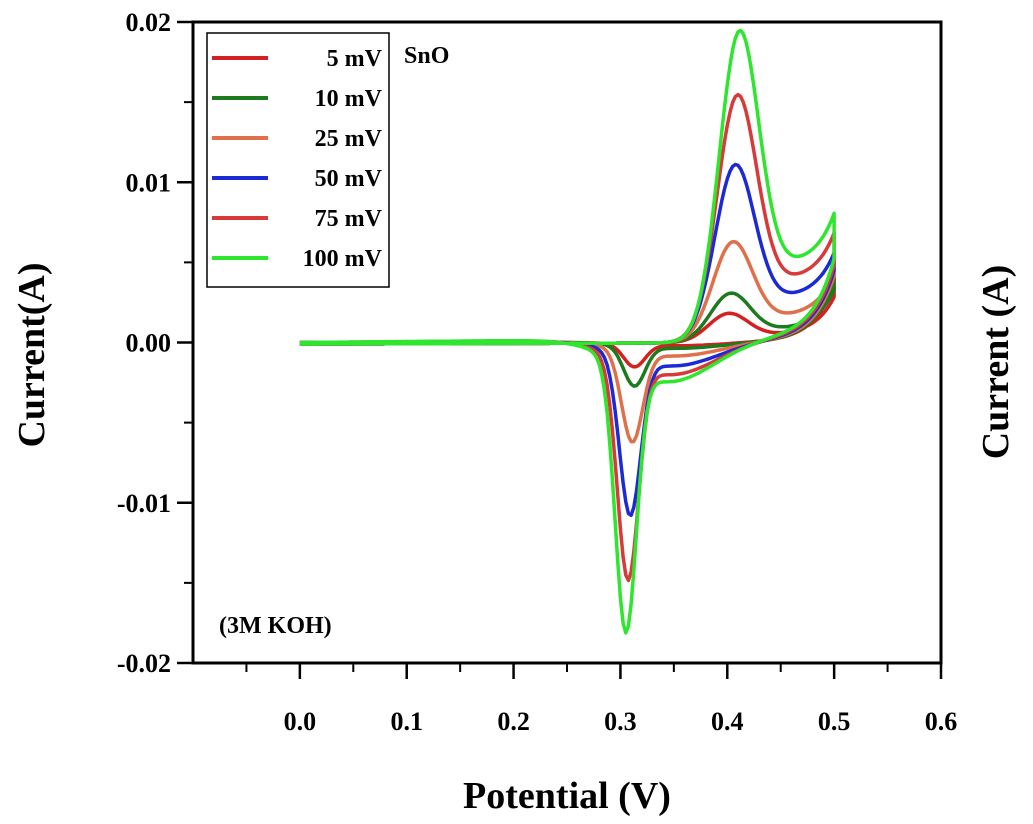  I want to click on x-tick-label: 0.6, so click(941, 721).